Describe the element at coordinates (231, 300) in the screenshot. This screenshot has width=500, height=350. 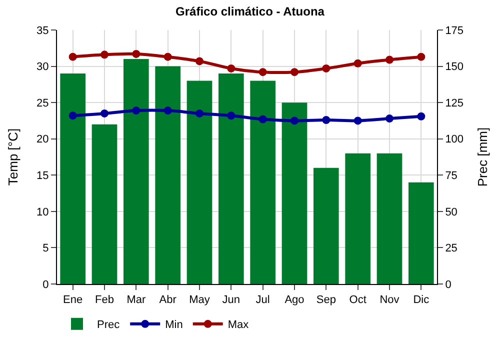
I see `x-tick-label: Jun` at that location.